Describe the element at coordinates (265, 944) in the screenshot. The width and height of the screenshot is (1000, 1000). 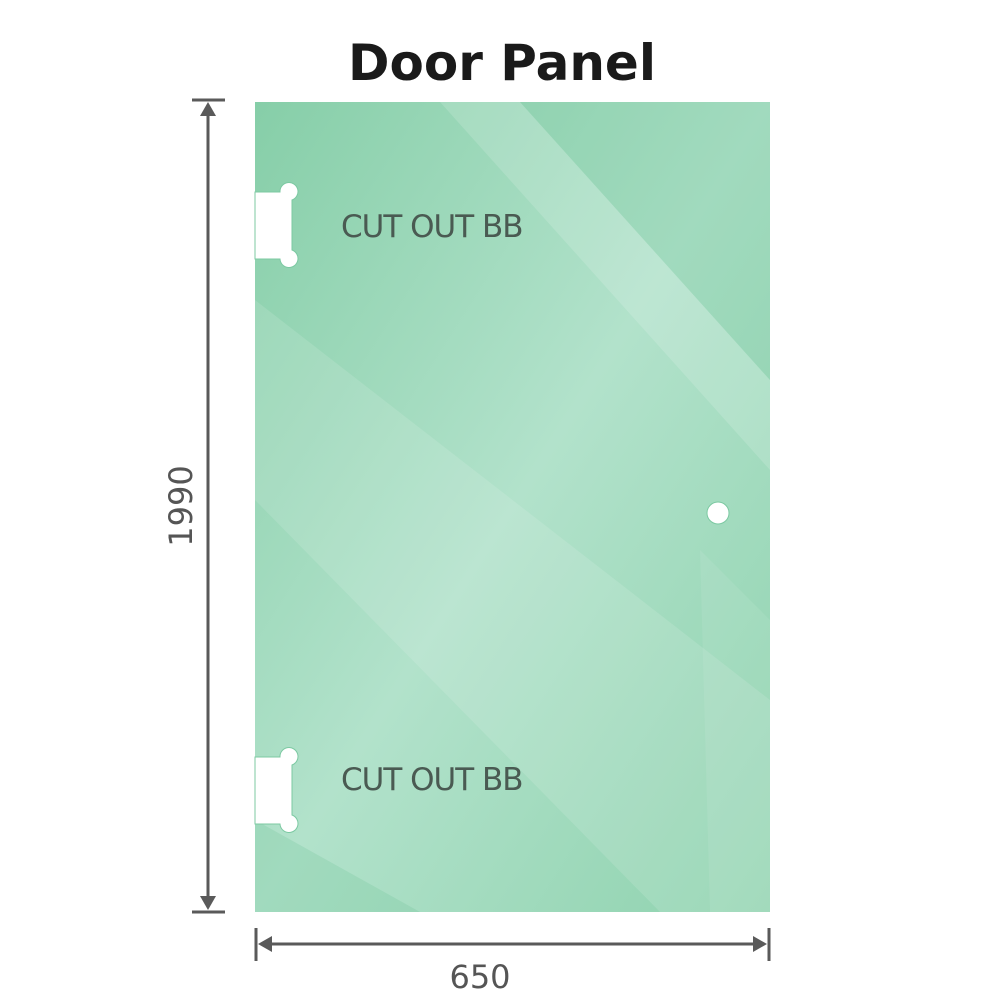
I see `arrow-left-icon` at that location.